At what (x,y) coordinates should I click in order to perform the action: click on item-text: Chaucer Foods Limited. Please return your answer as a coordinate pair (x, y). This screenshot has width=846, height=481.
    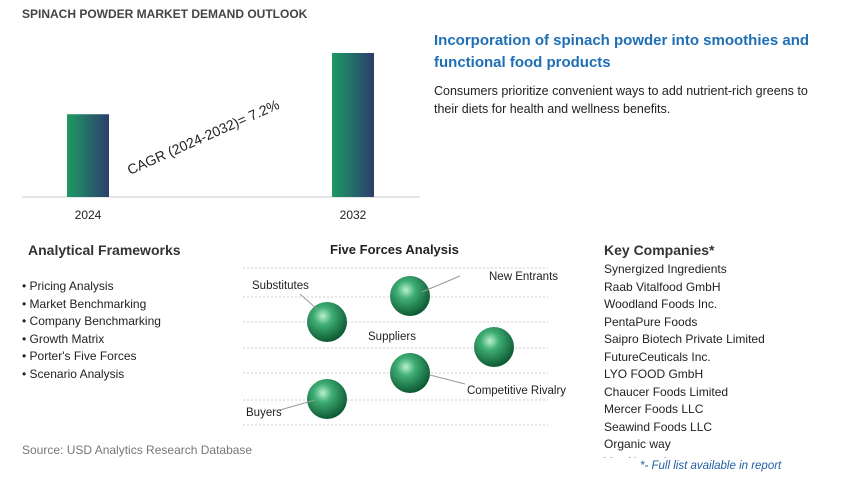
    Looking at the image, I should click on (666, 391).